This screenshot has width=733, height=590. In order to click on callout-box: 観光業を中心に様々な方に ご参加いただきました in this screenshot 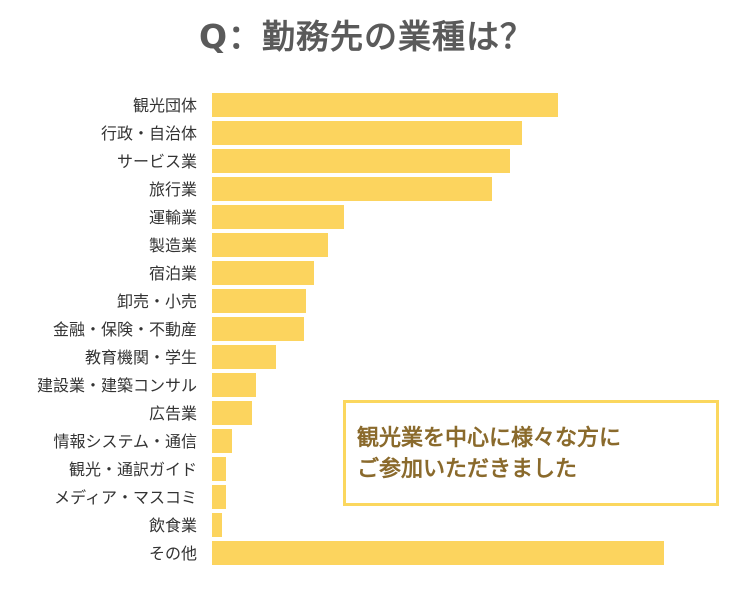, I will do `click(531, 453)`.